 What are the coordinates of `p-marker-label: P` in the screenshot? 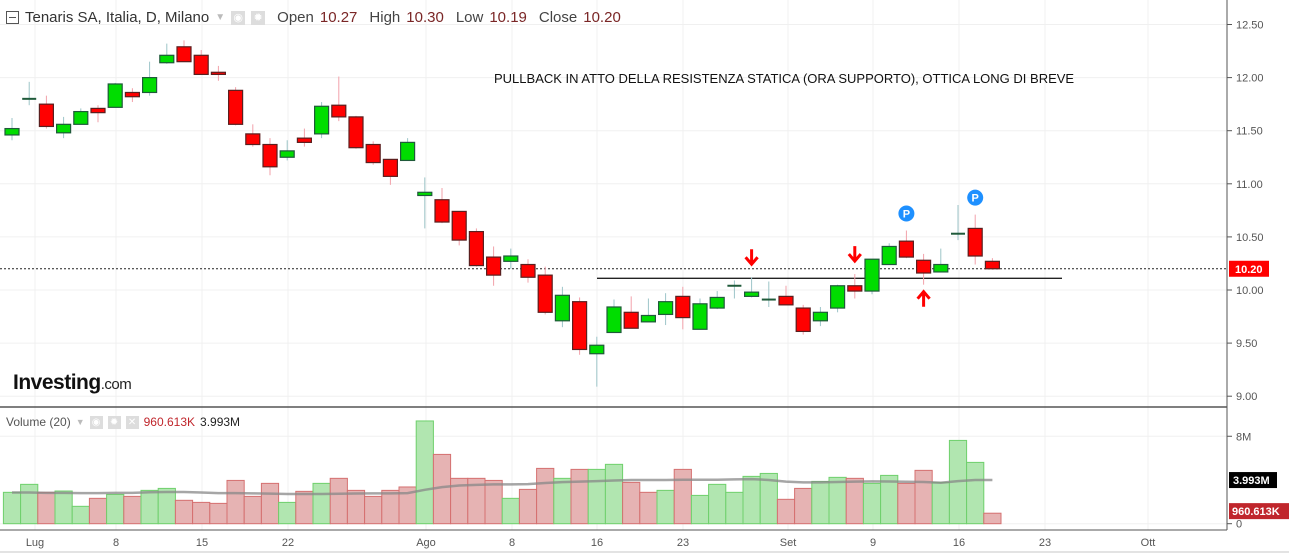 It's located at (975, 199).